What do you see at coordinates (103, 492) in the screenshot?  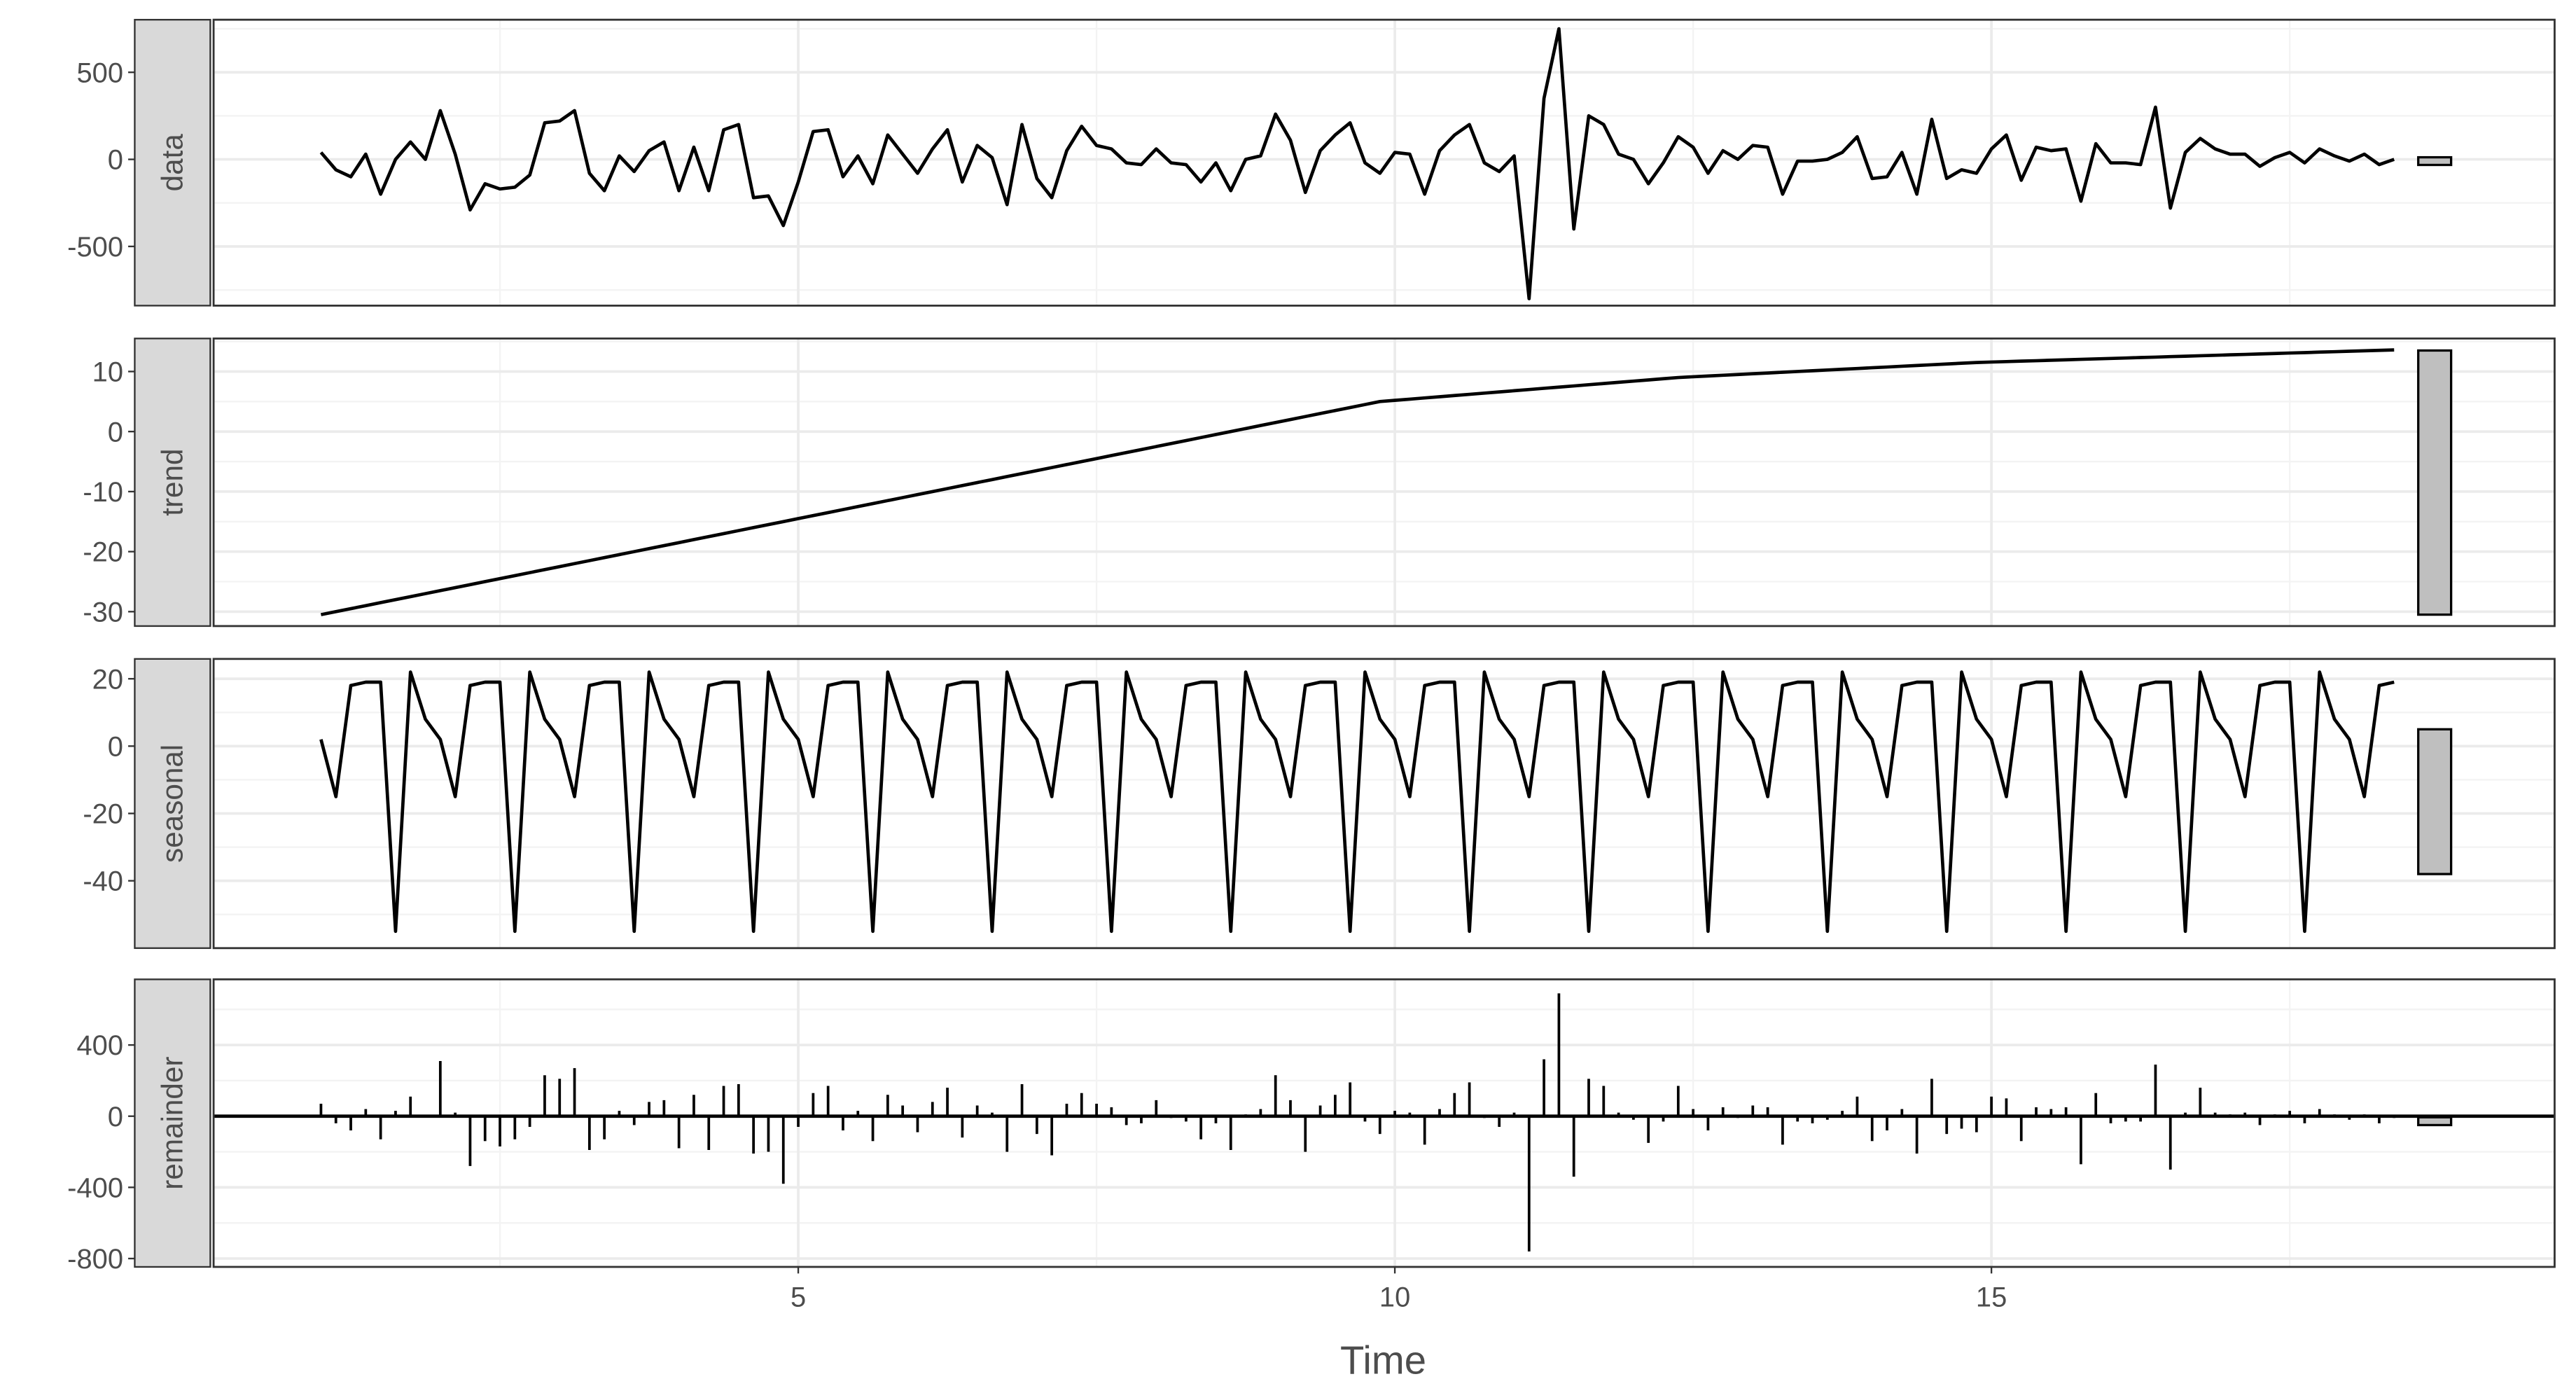 I see `y-tick-label: -10` at bounding box center [103, 492].